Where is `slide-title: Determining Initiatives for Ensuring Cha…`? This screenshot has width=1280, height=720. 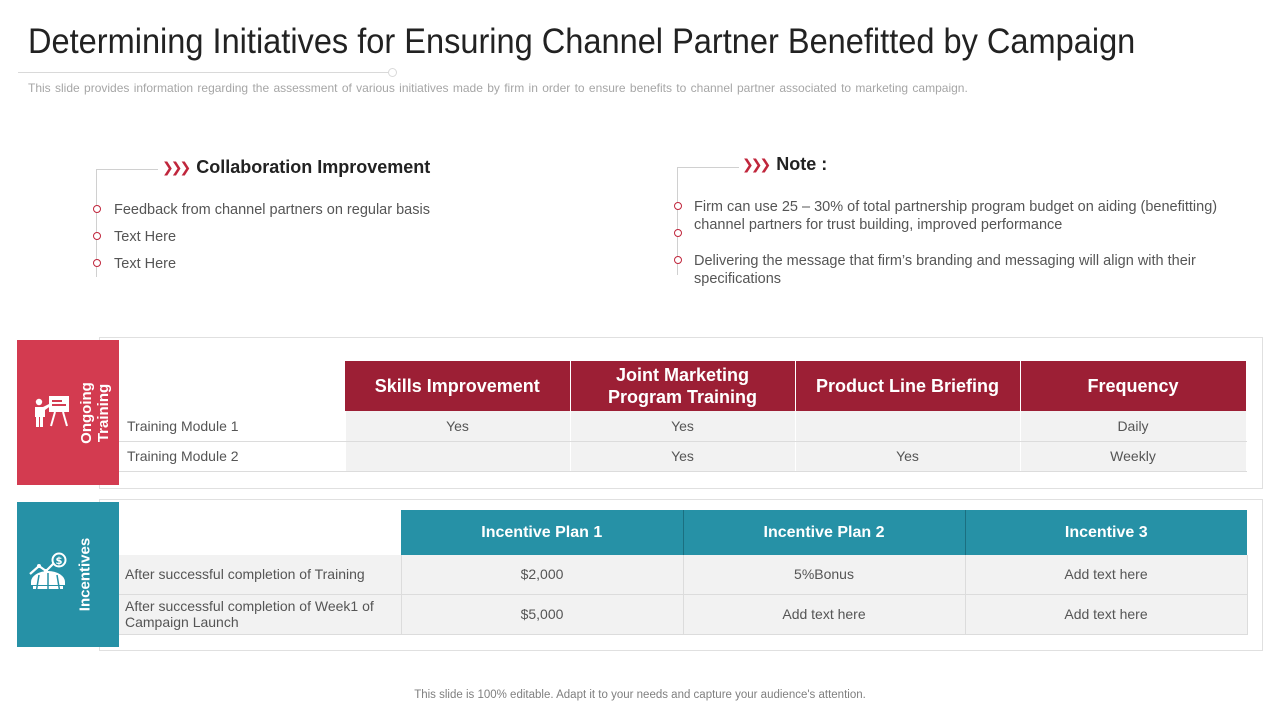
slide-title: Determining Initiatives for Ensuring Cha… is located at coordinates (582, 41).